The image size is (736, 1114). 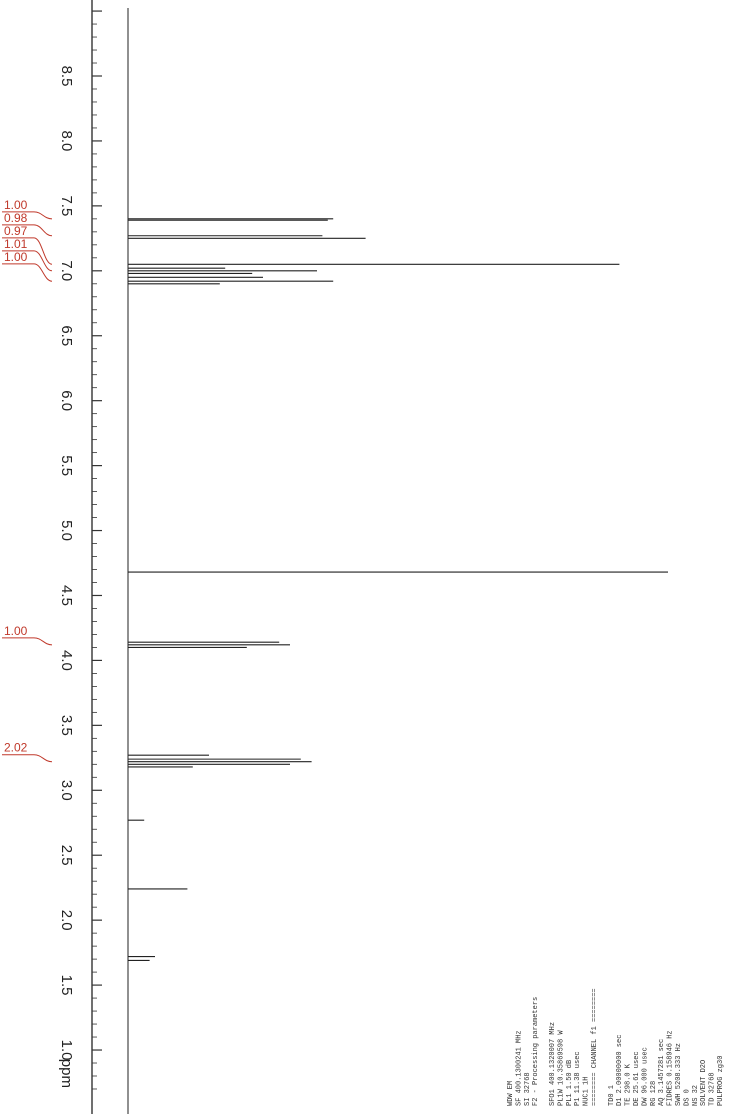 I want to click on acquisition-param-line: PULPROG zg30, so click(x=721, y=1081).